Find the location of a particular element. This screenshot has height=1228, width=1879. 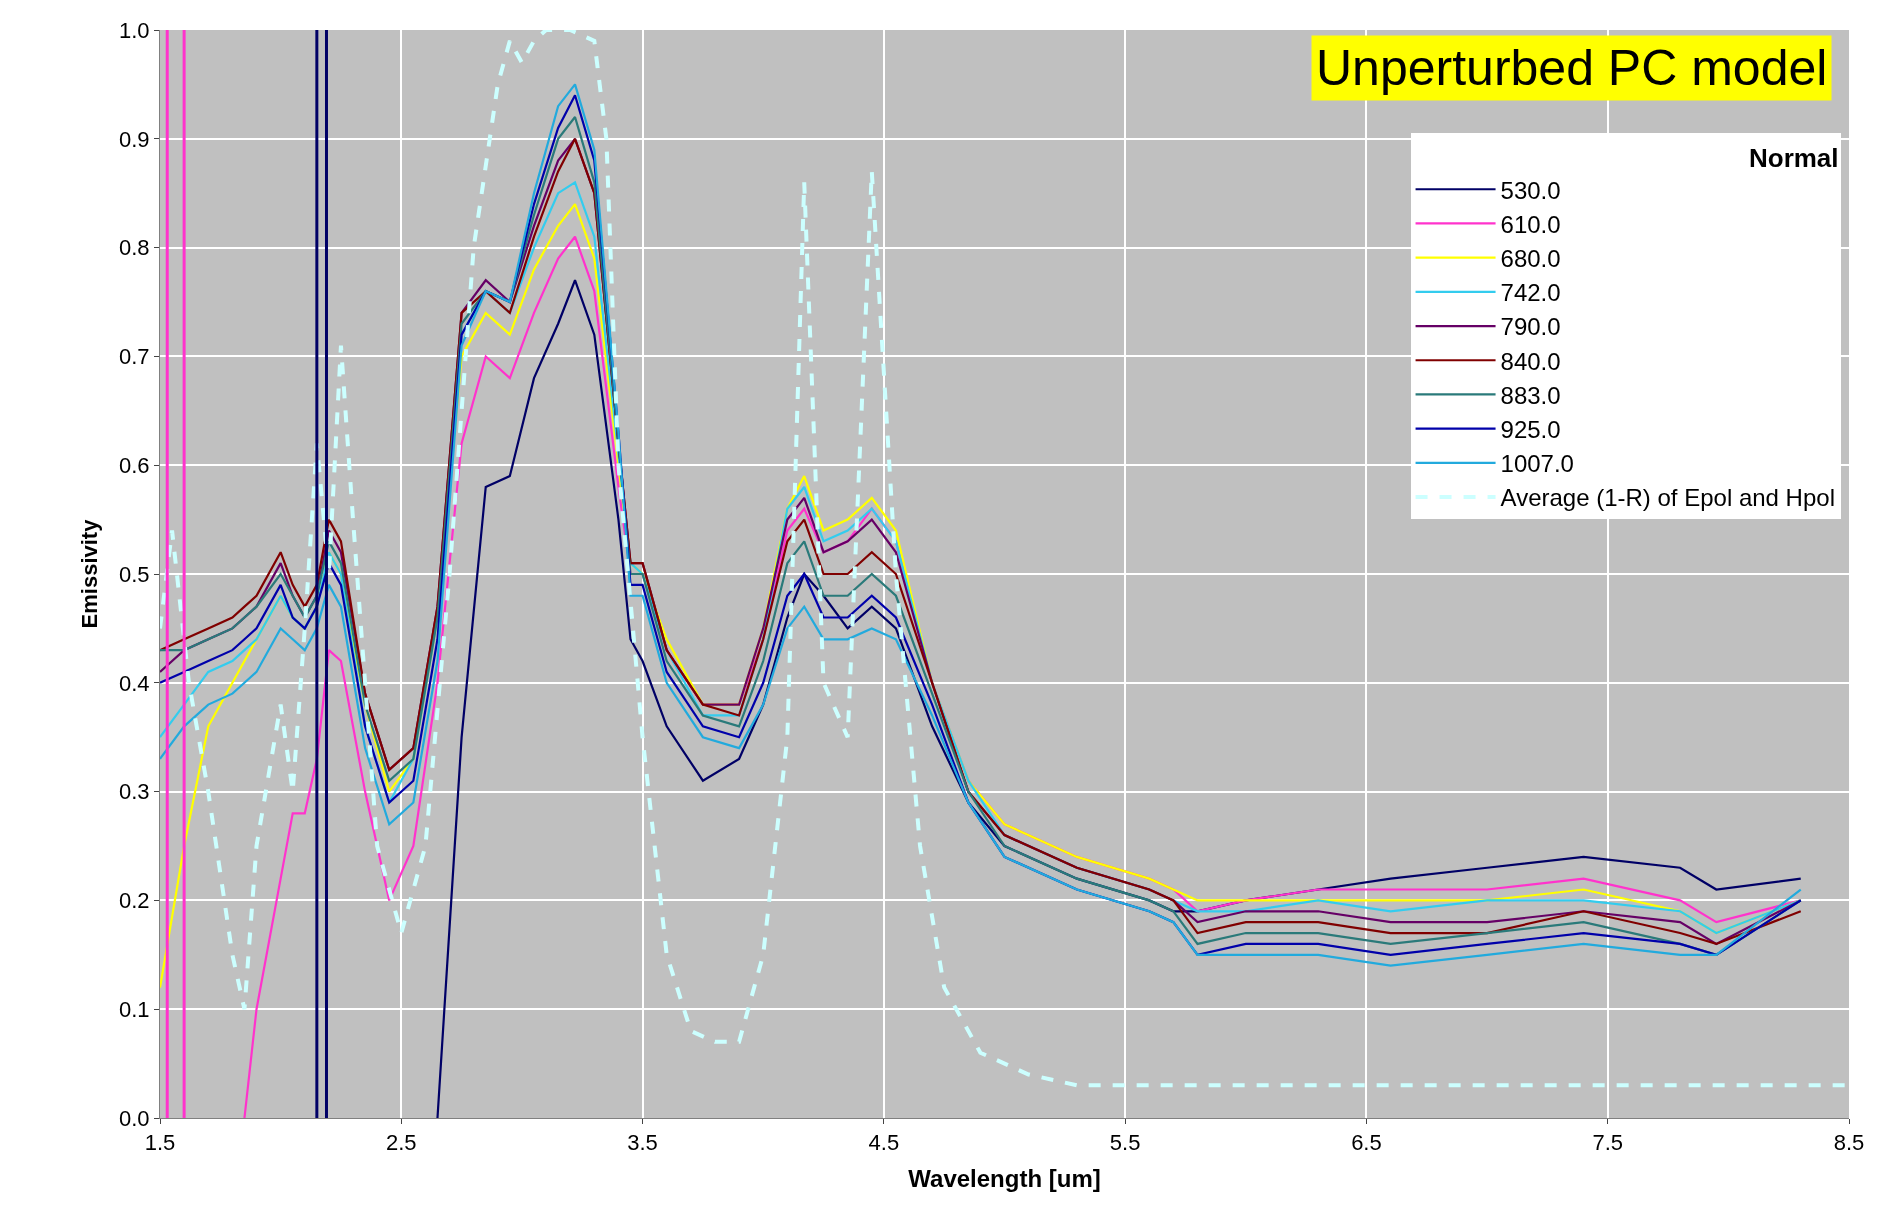

y-tick-label: 0.1 is located at coordinates (134, 1009).